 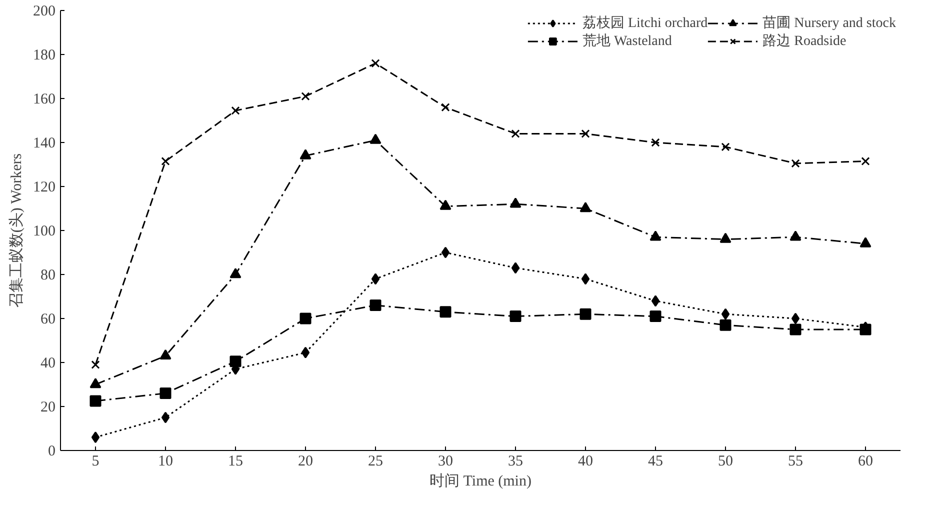 I want to click on y-tick-label: 160, so click(x=44, y=100).